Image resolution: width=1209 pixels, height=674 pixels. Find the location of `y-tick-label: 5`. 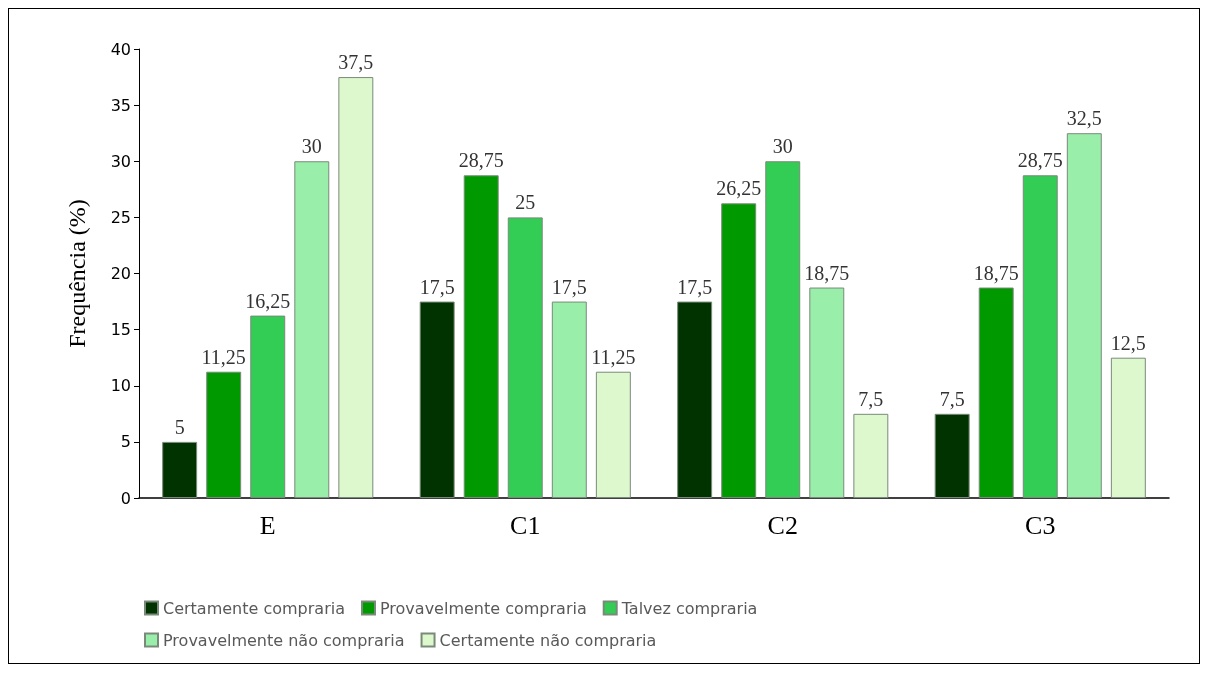

y-tick-label: 5 is located at coordinates (125, 442).